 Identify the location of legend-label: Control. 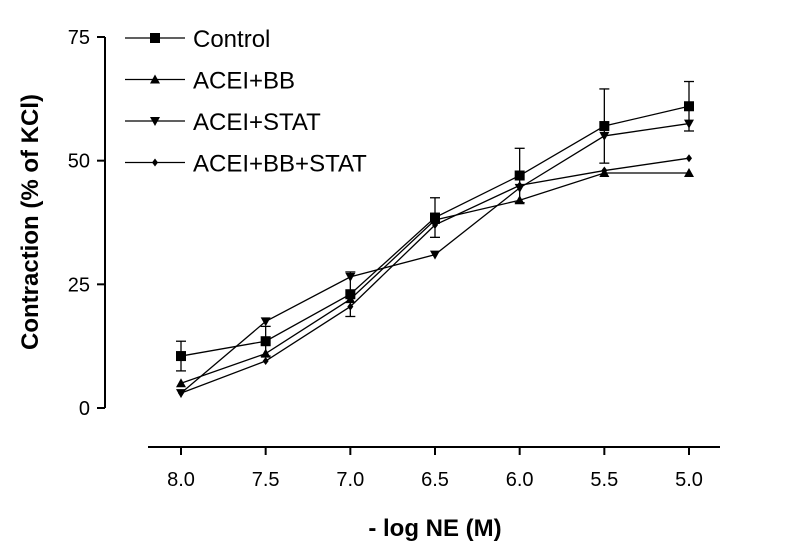
(231, 39).